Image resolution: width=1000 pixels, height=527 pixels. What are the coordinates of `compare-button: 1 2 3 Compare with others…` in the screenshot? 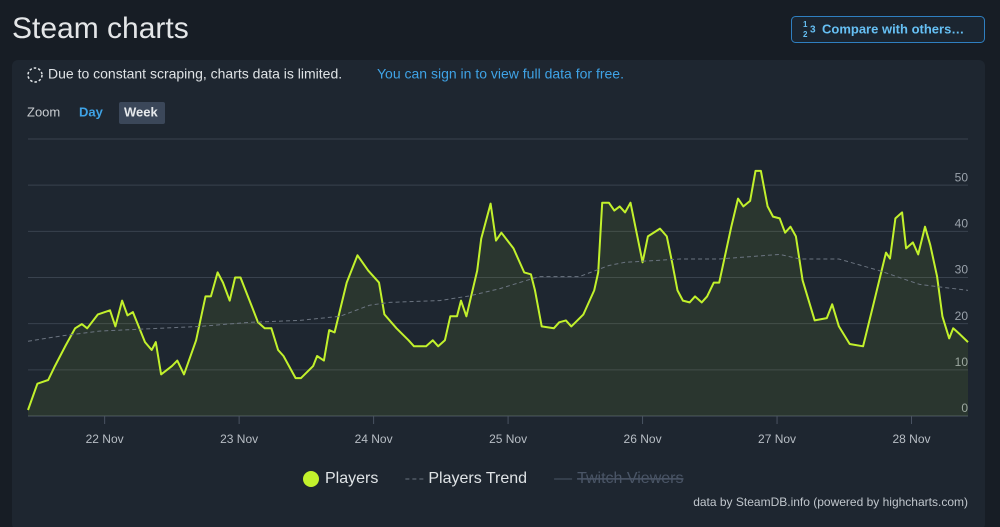 It's located at (888, 29).